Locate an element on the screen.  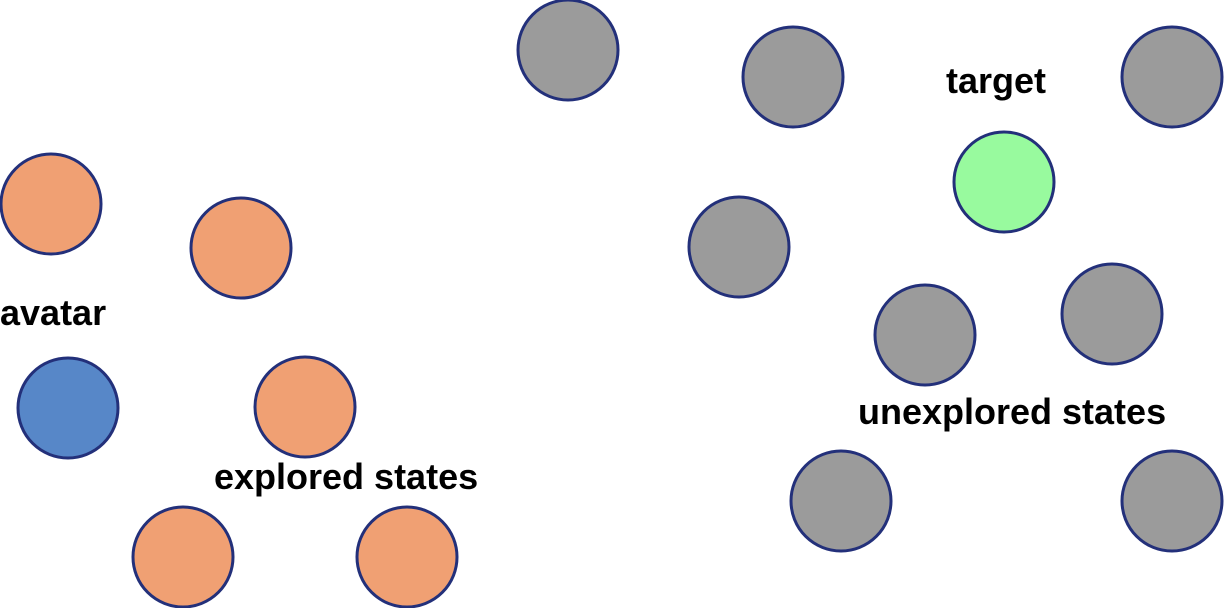
unexplored-states-label: unexplored states is located at coordinates (1012, 411).